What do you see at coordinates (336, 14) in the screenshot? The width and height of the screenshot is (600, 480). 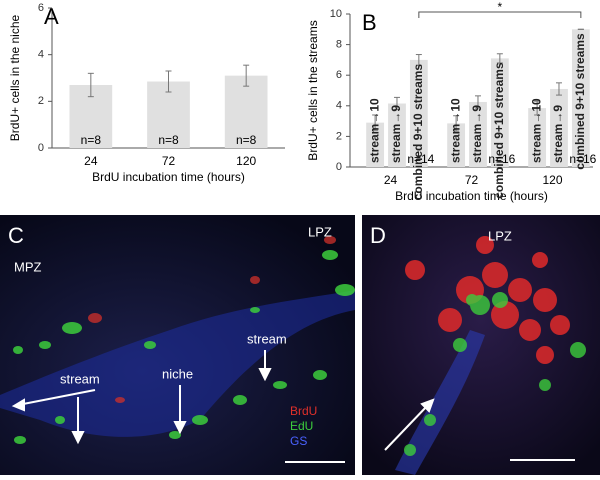 I see `y-tick-label: 10` at bounding box center [336, 14].